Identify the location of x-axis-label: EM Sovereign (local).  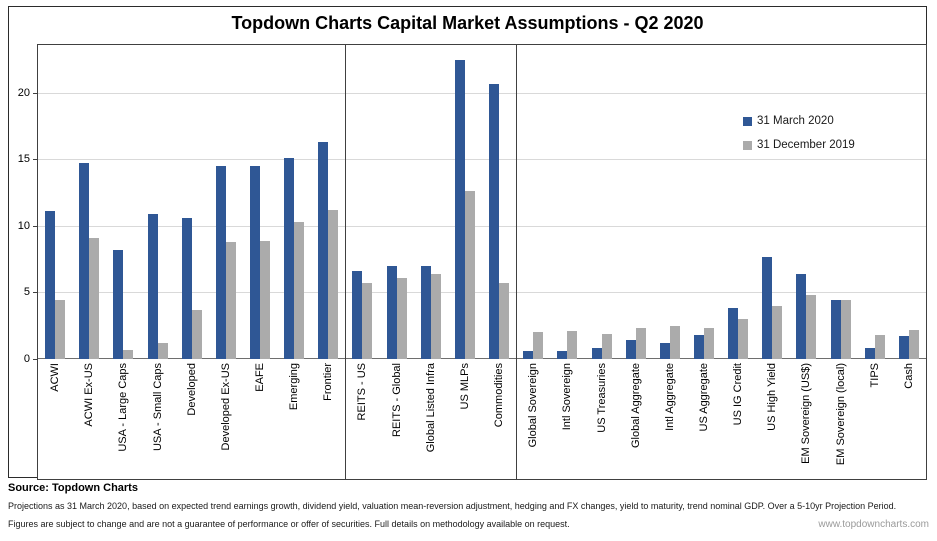
(840, 414).